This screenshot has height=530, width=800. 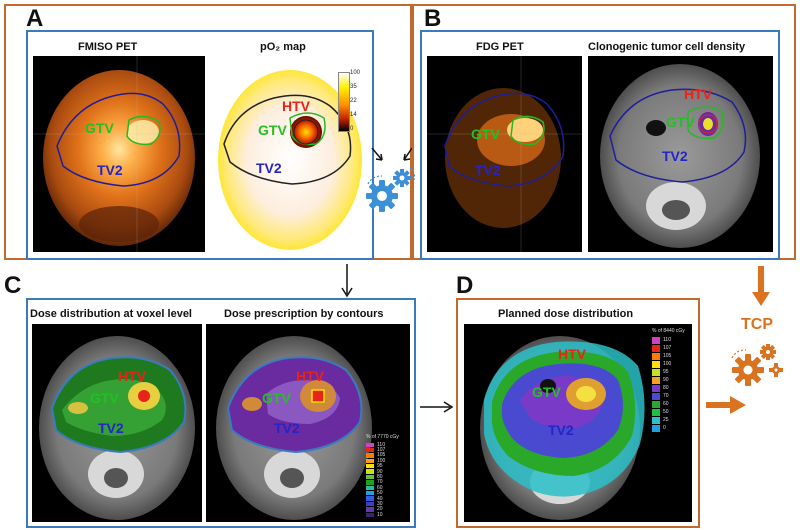 I want to click on fdg-gtv-label: GTV, so click(x=485, y=134).